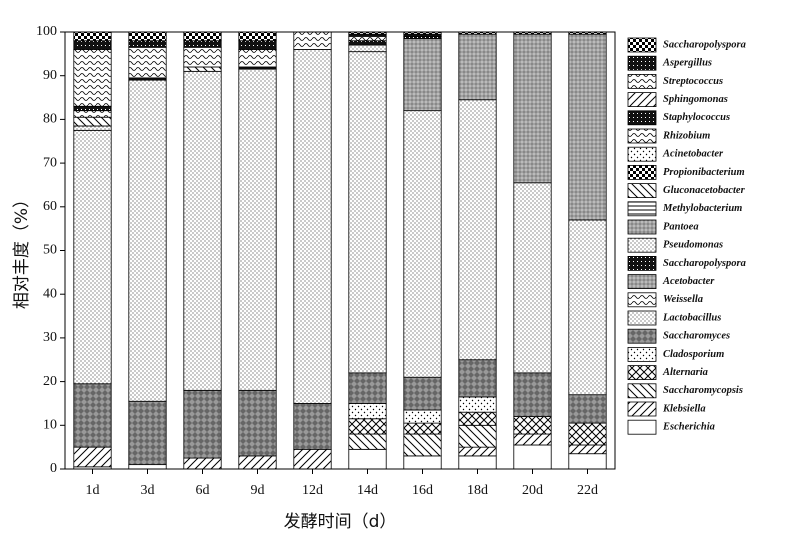  I want to click on y-tick-label: 70, so click(50, 162).